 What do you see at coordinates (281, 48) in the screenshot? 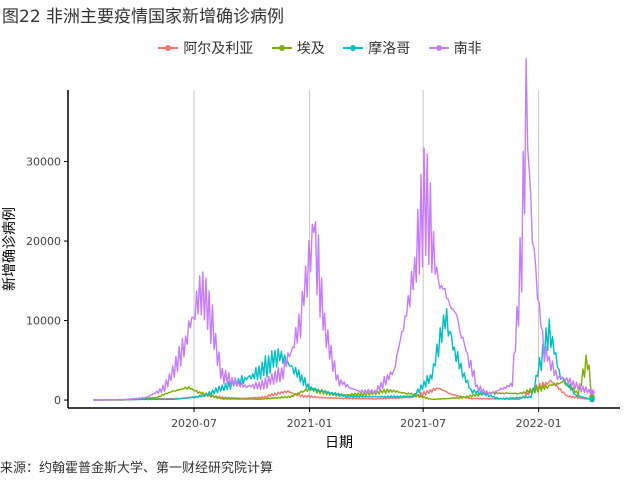
I see `legend-key-egypt` at bounding box center [281, 48].